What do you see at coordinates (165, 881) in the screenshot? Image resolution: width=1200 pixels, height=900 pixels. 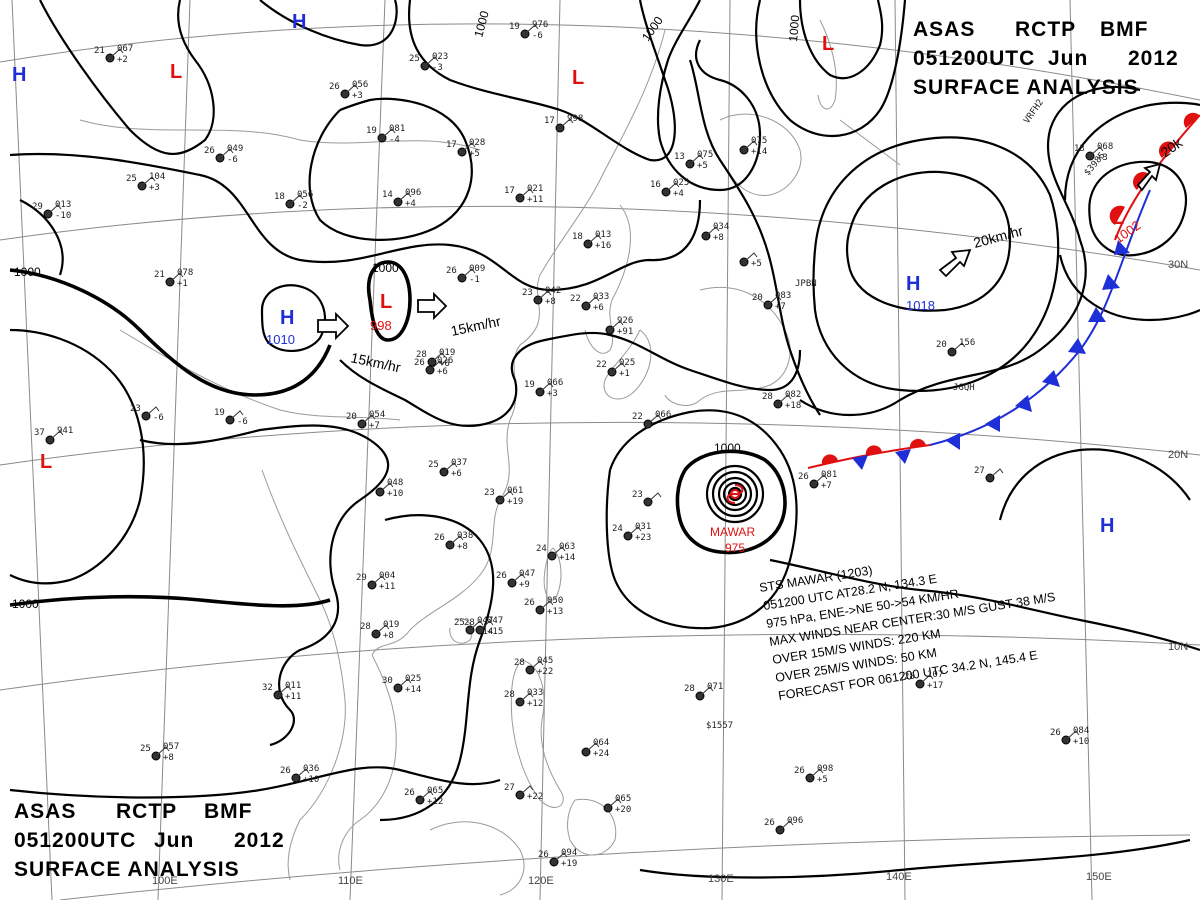 I see `lon-label: 100E` at bounding box center [165, 881].